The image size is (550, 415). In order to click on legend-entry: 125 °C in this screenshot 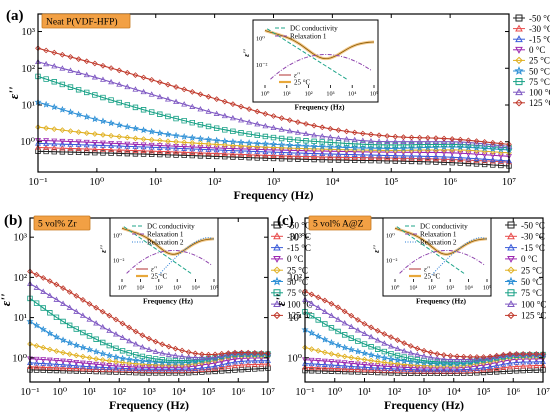, I will do `click(299, 316)`.